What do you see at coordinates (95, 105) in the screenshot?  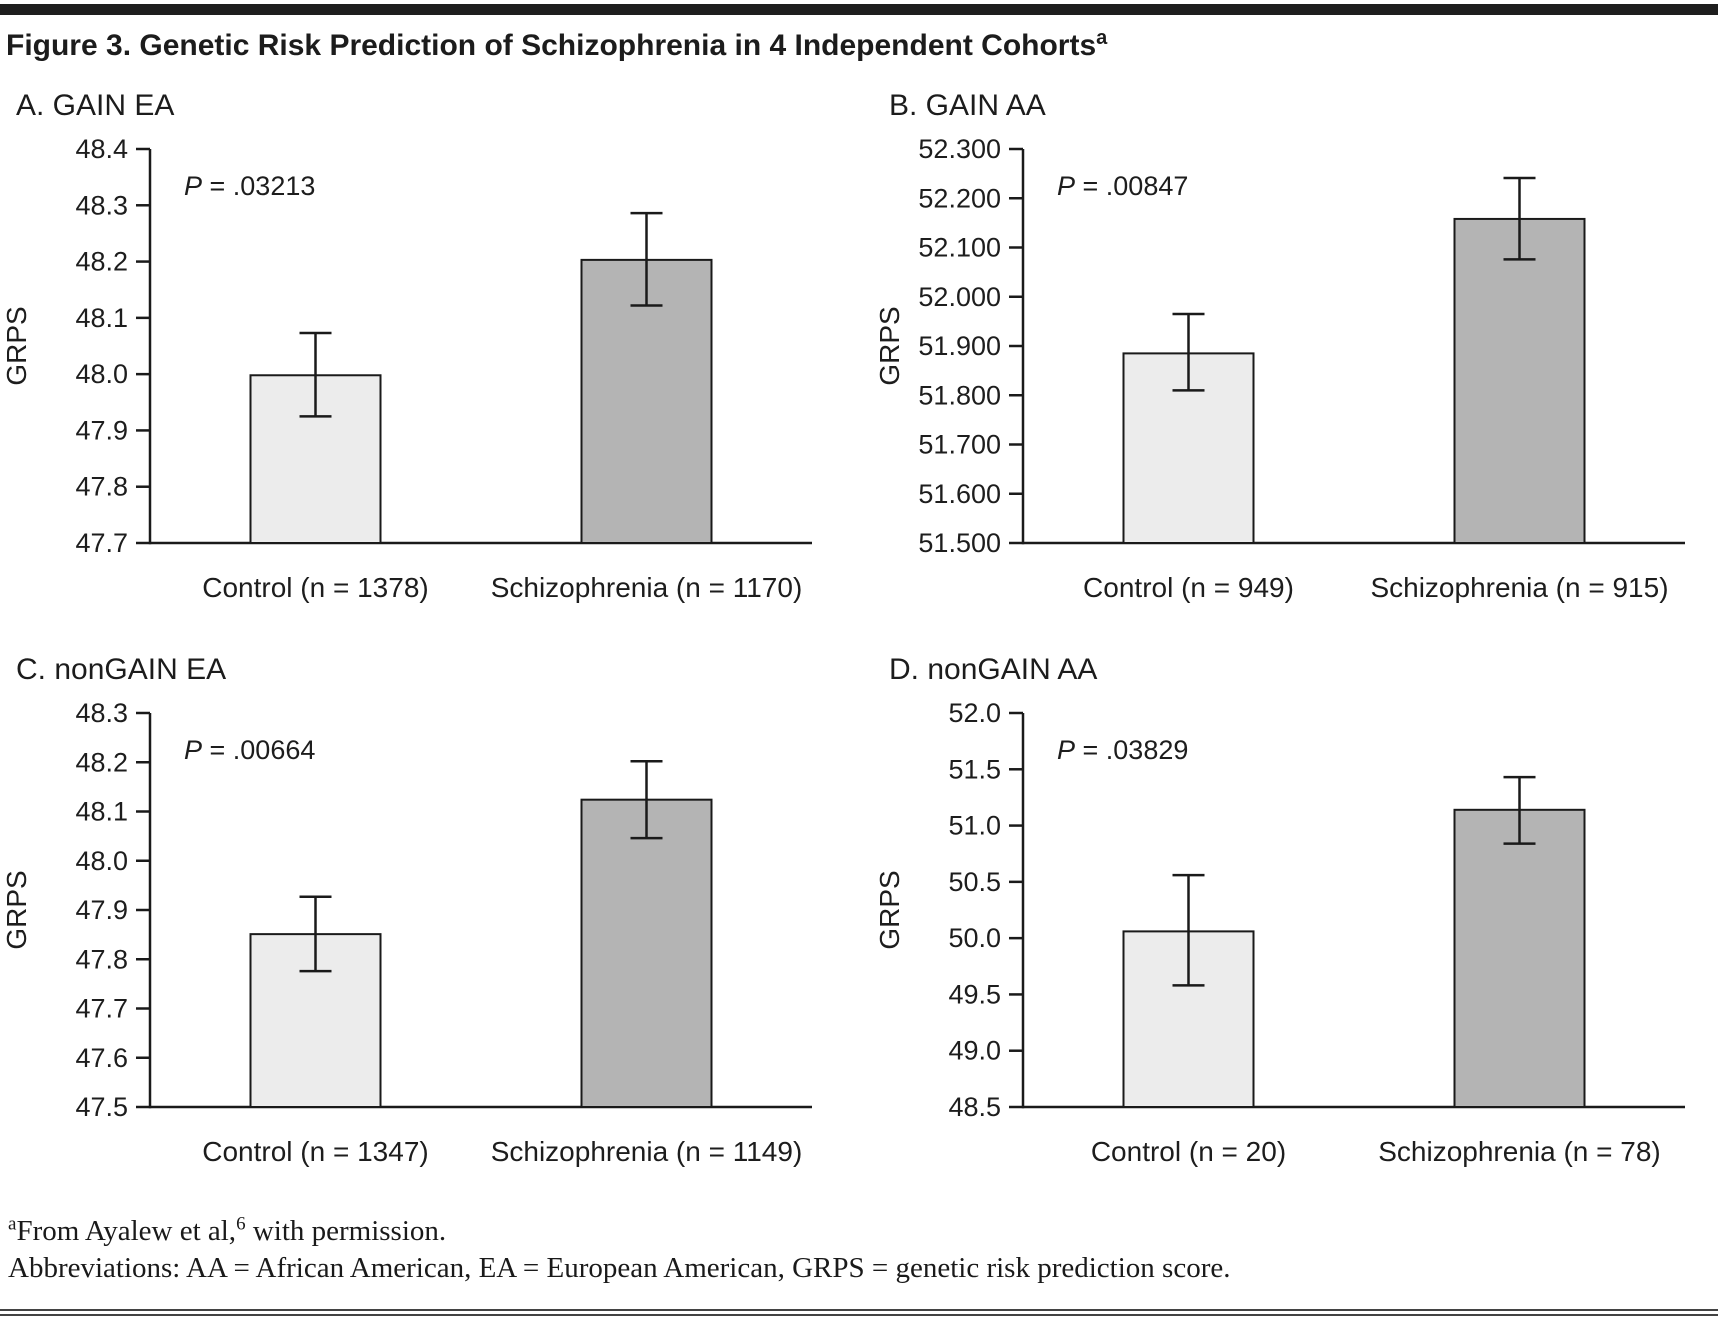 I see `panel-a-title: A. GAIN EA` at bounding box center [95, 105].